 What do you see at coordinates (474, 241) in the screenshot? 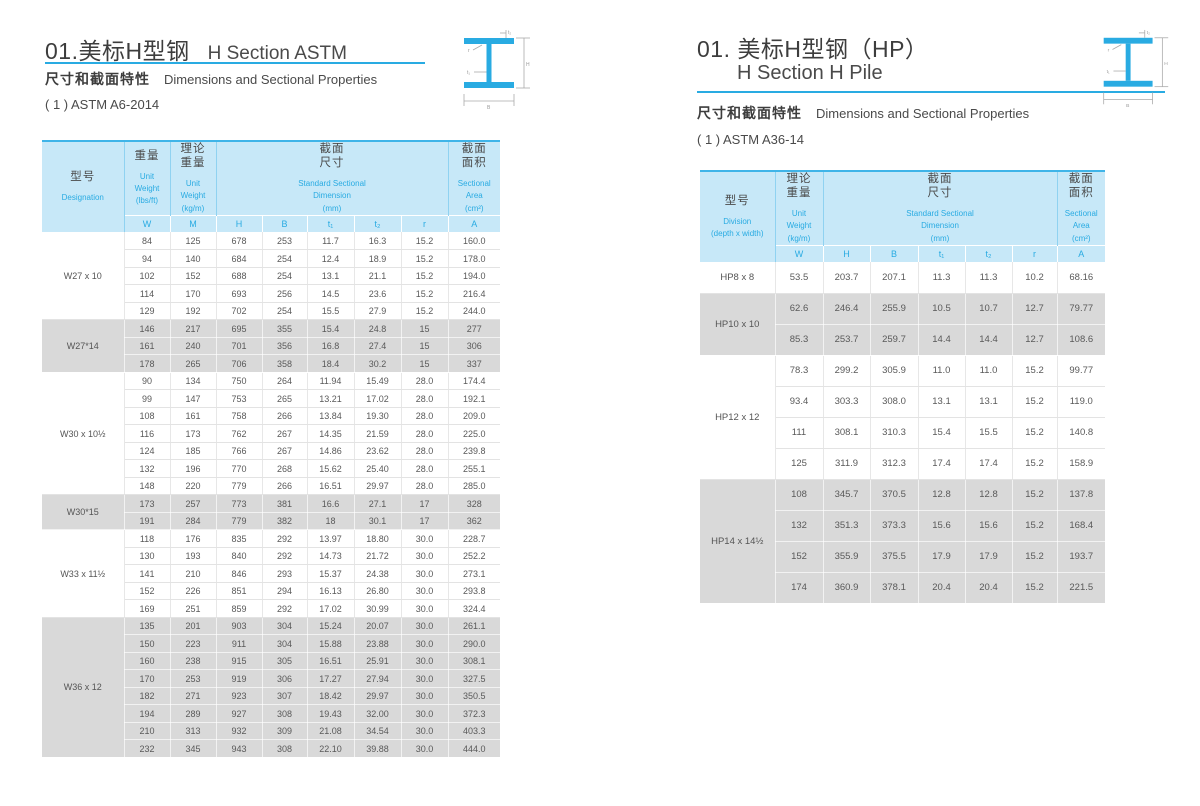
I see `value-cell: 160.0` at bounding box center [474, 241].